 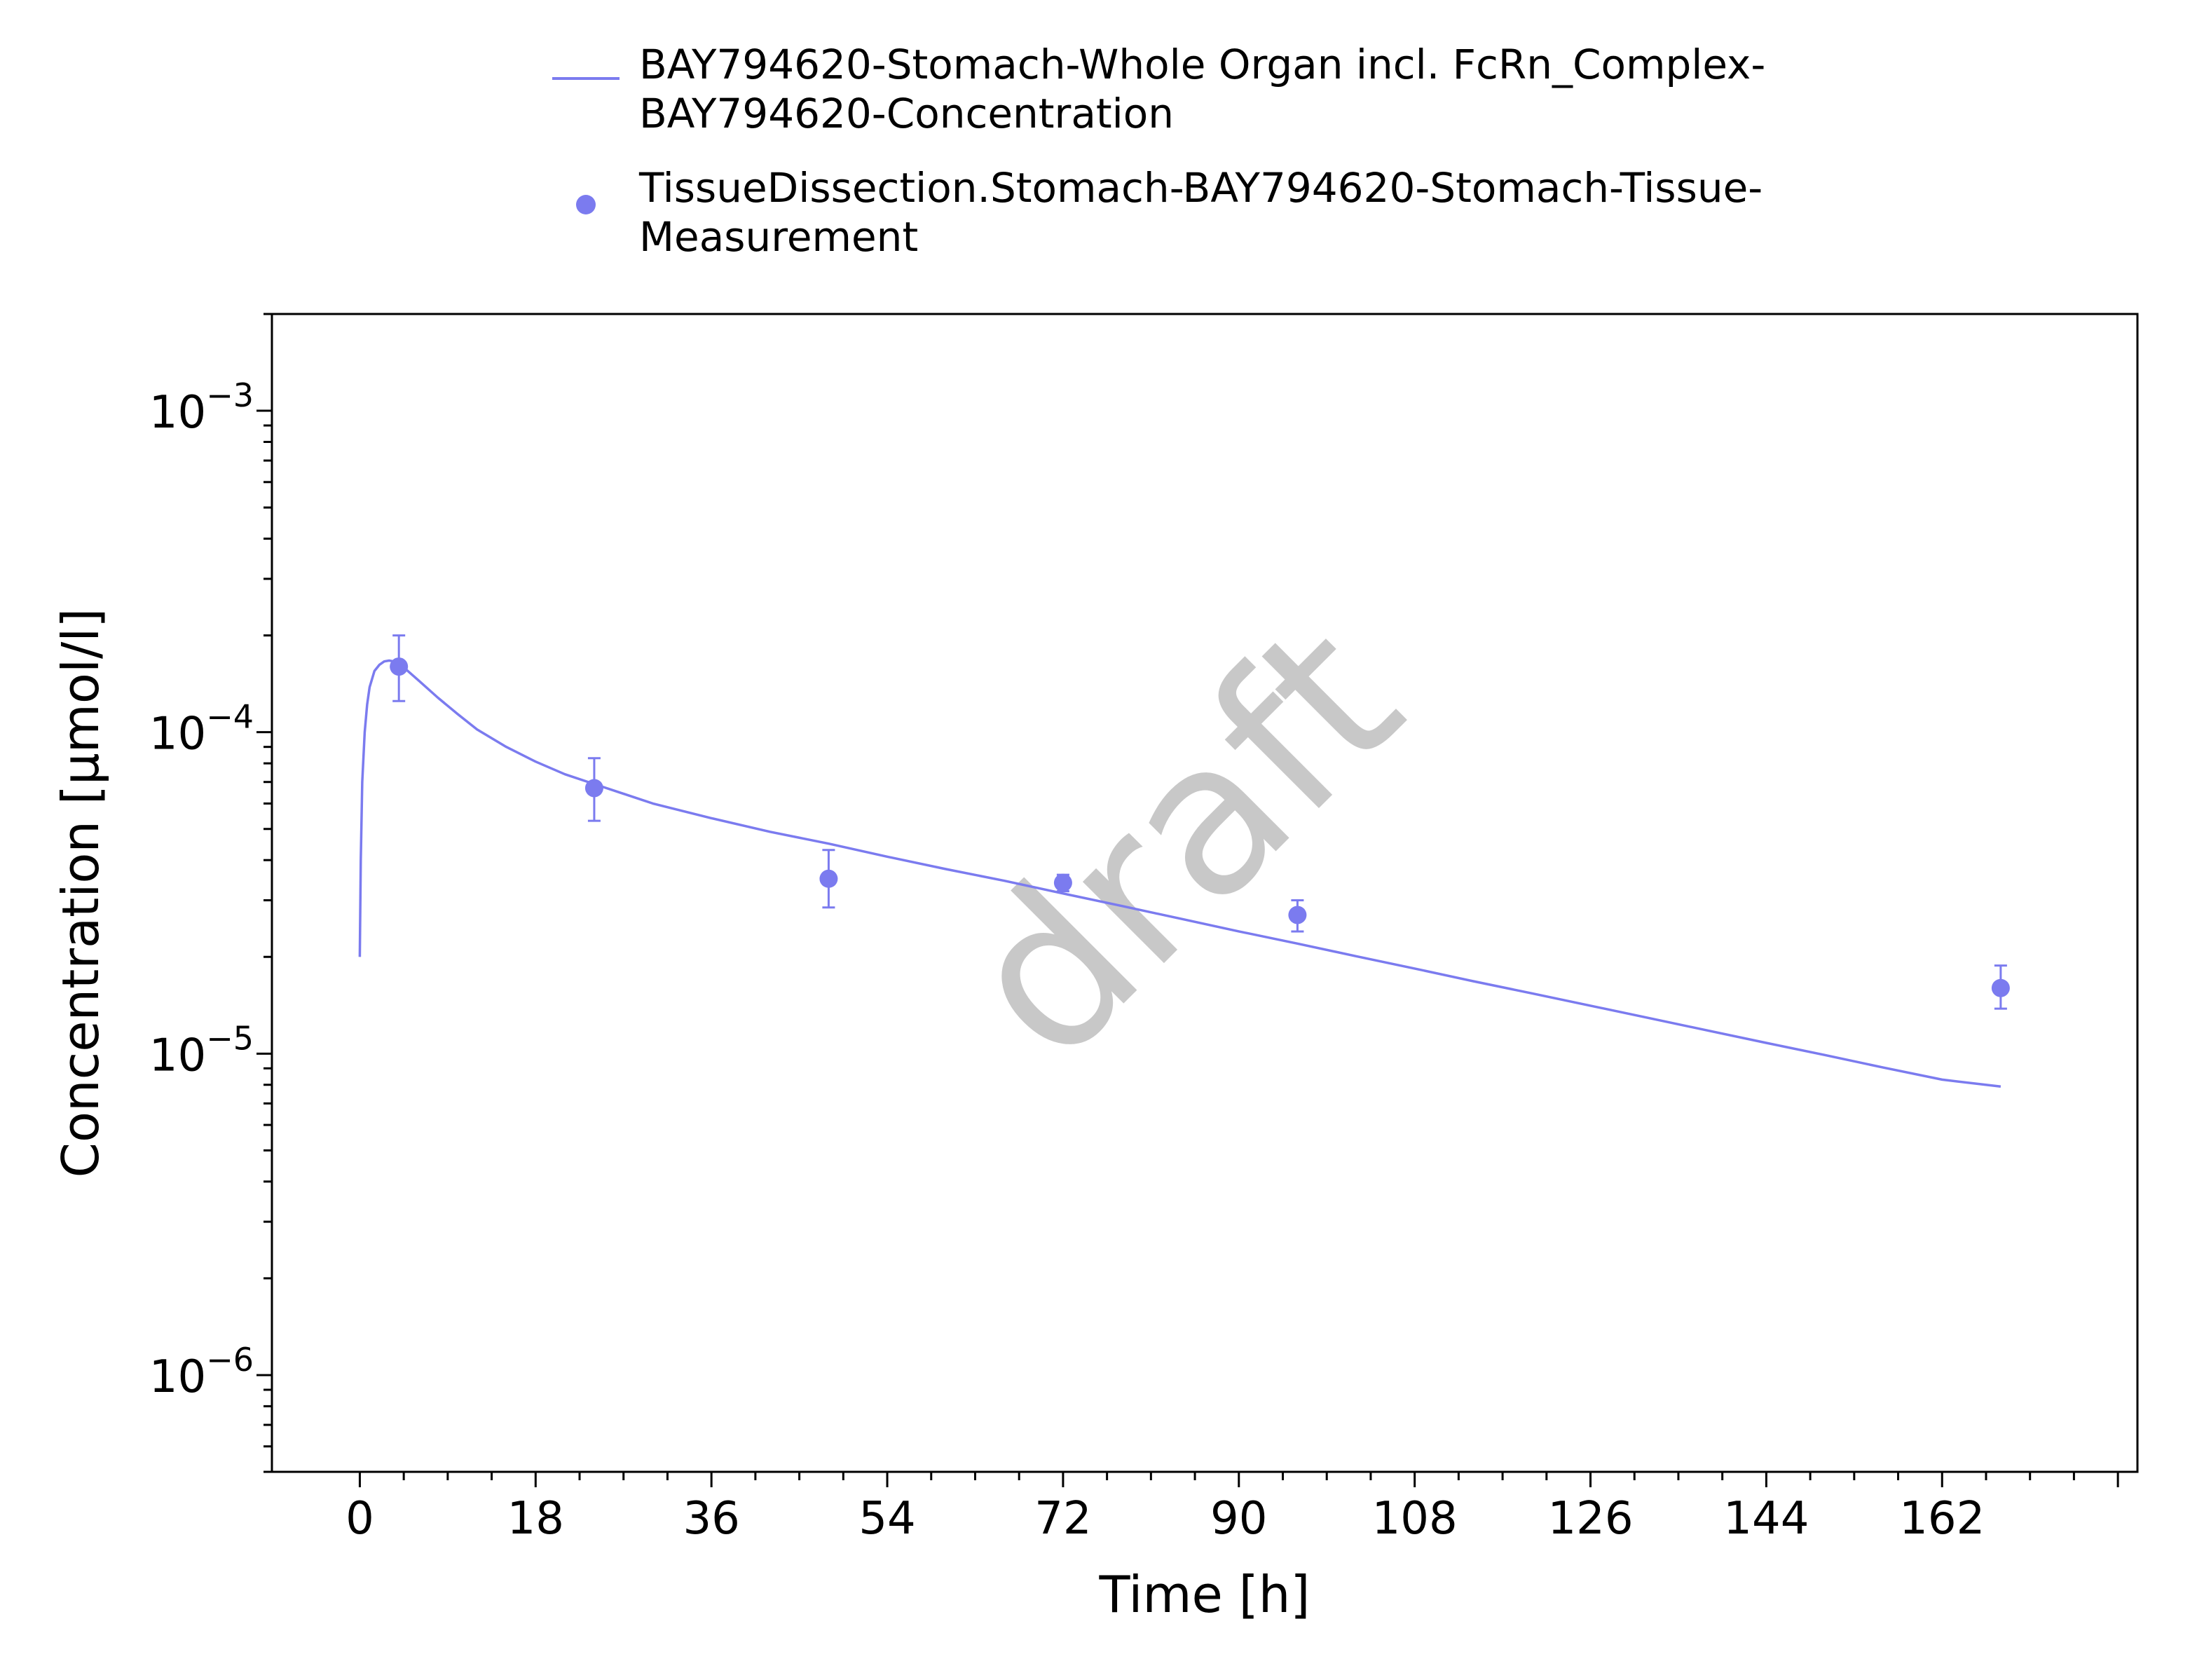 What do you see at coordinates (1238, 1519) in the screenshot?
I see `x-tick-label: 90` at bounding box center [1238, 1519].